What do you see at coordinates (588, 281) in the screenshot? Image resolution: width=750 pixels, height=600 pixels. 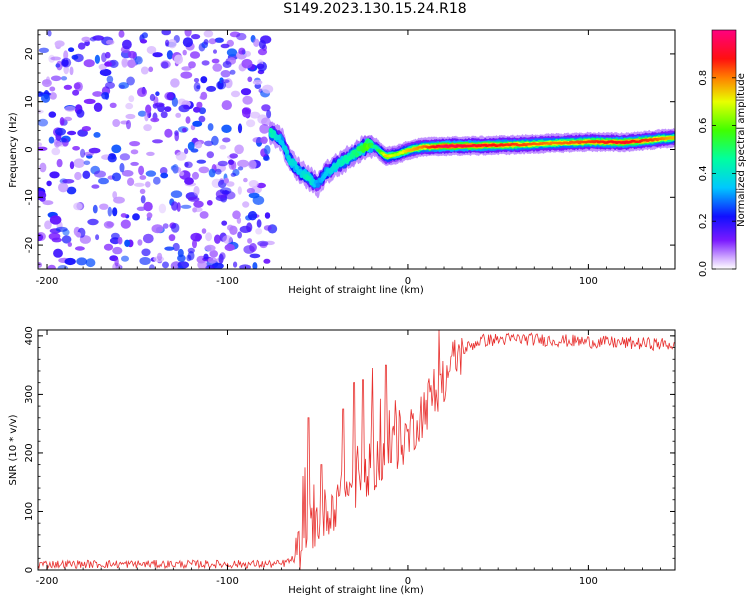 I see `spectrogram-x-tick-label: 100` at bounding box center [588, 281].